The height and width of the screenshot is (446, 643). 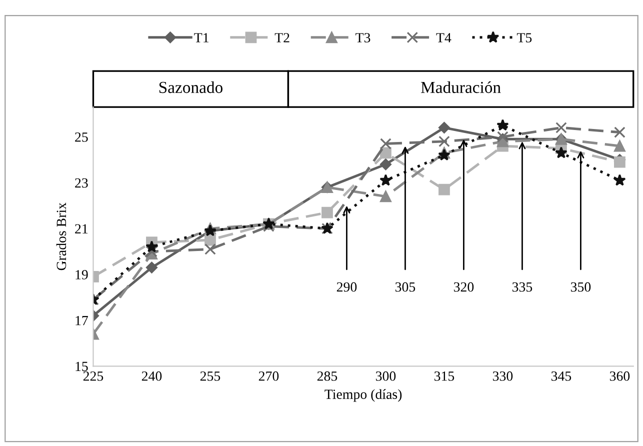 I want to click on annotation: 335, so click(x=522, y=287).